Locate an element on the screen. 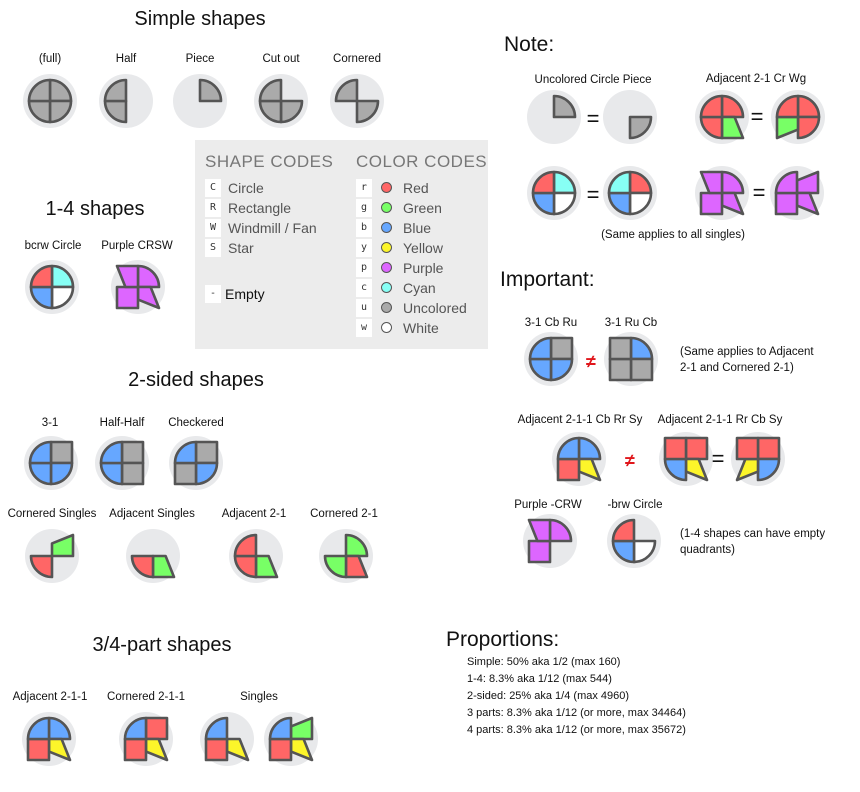 Image resolution: width=860 pixels, height=792 pixels. code-chip: w is located at coordinates (364, 328).